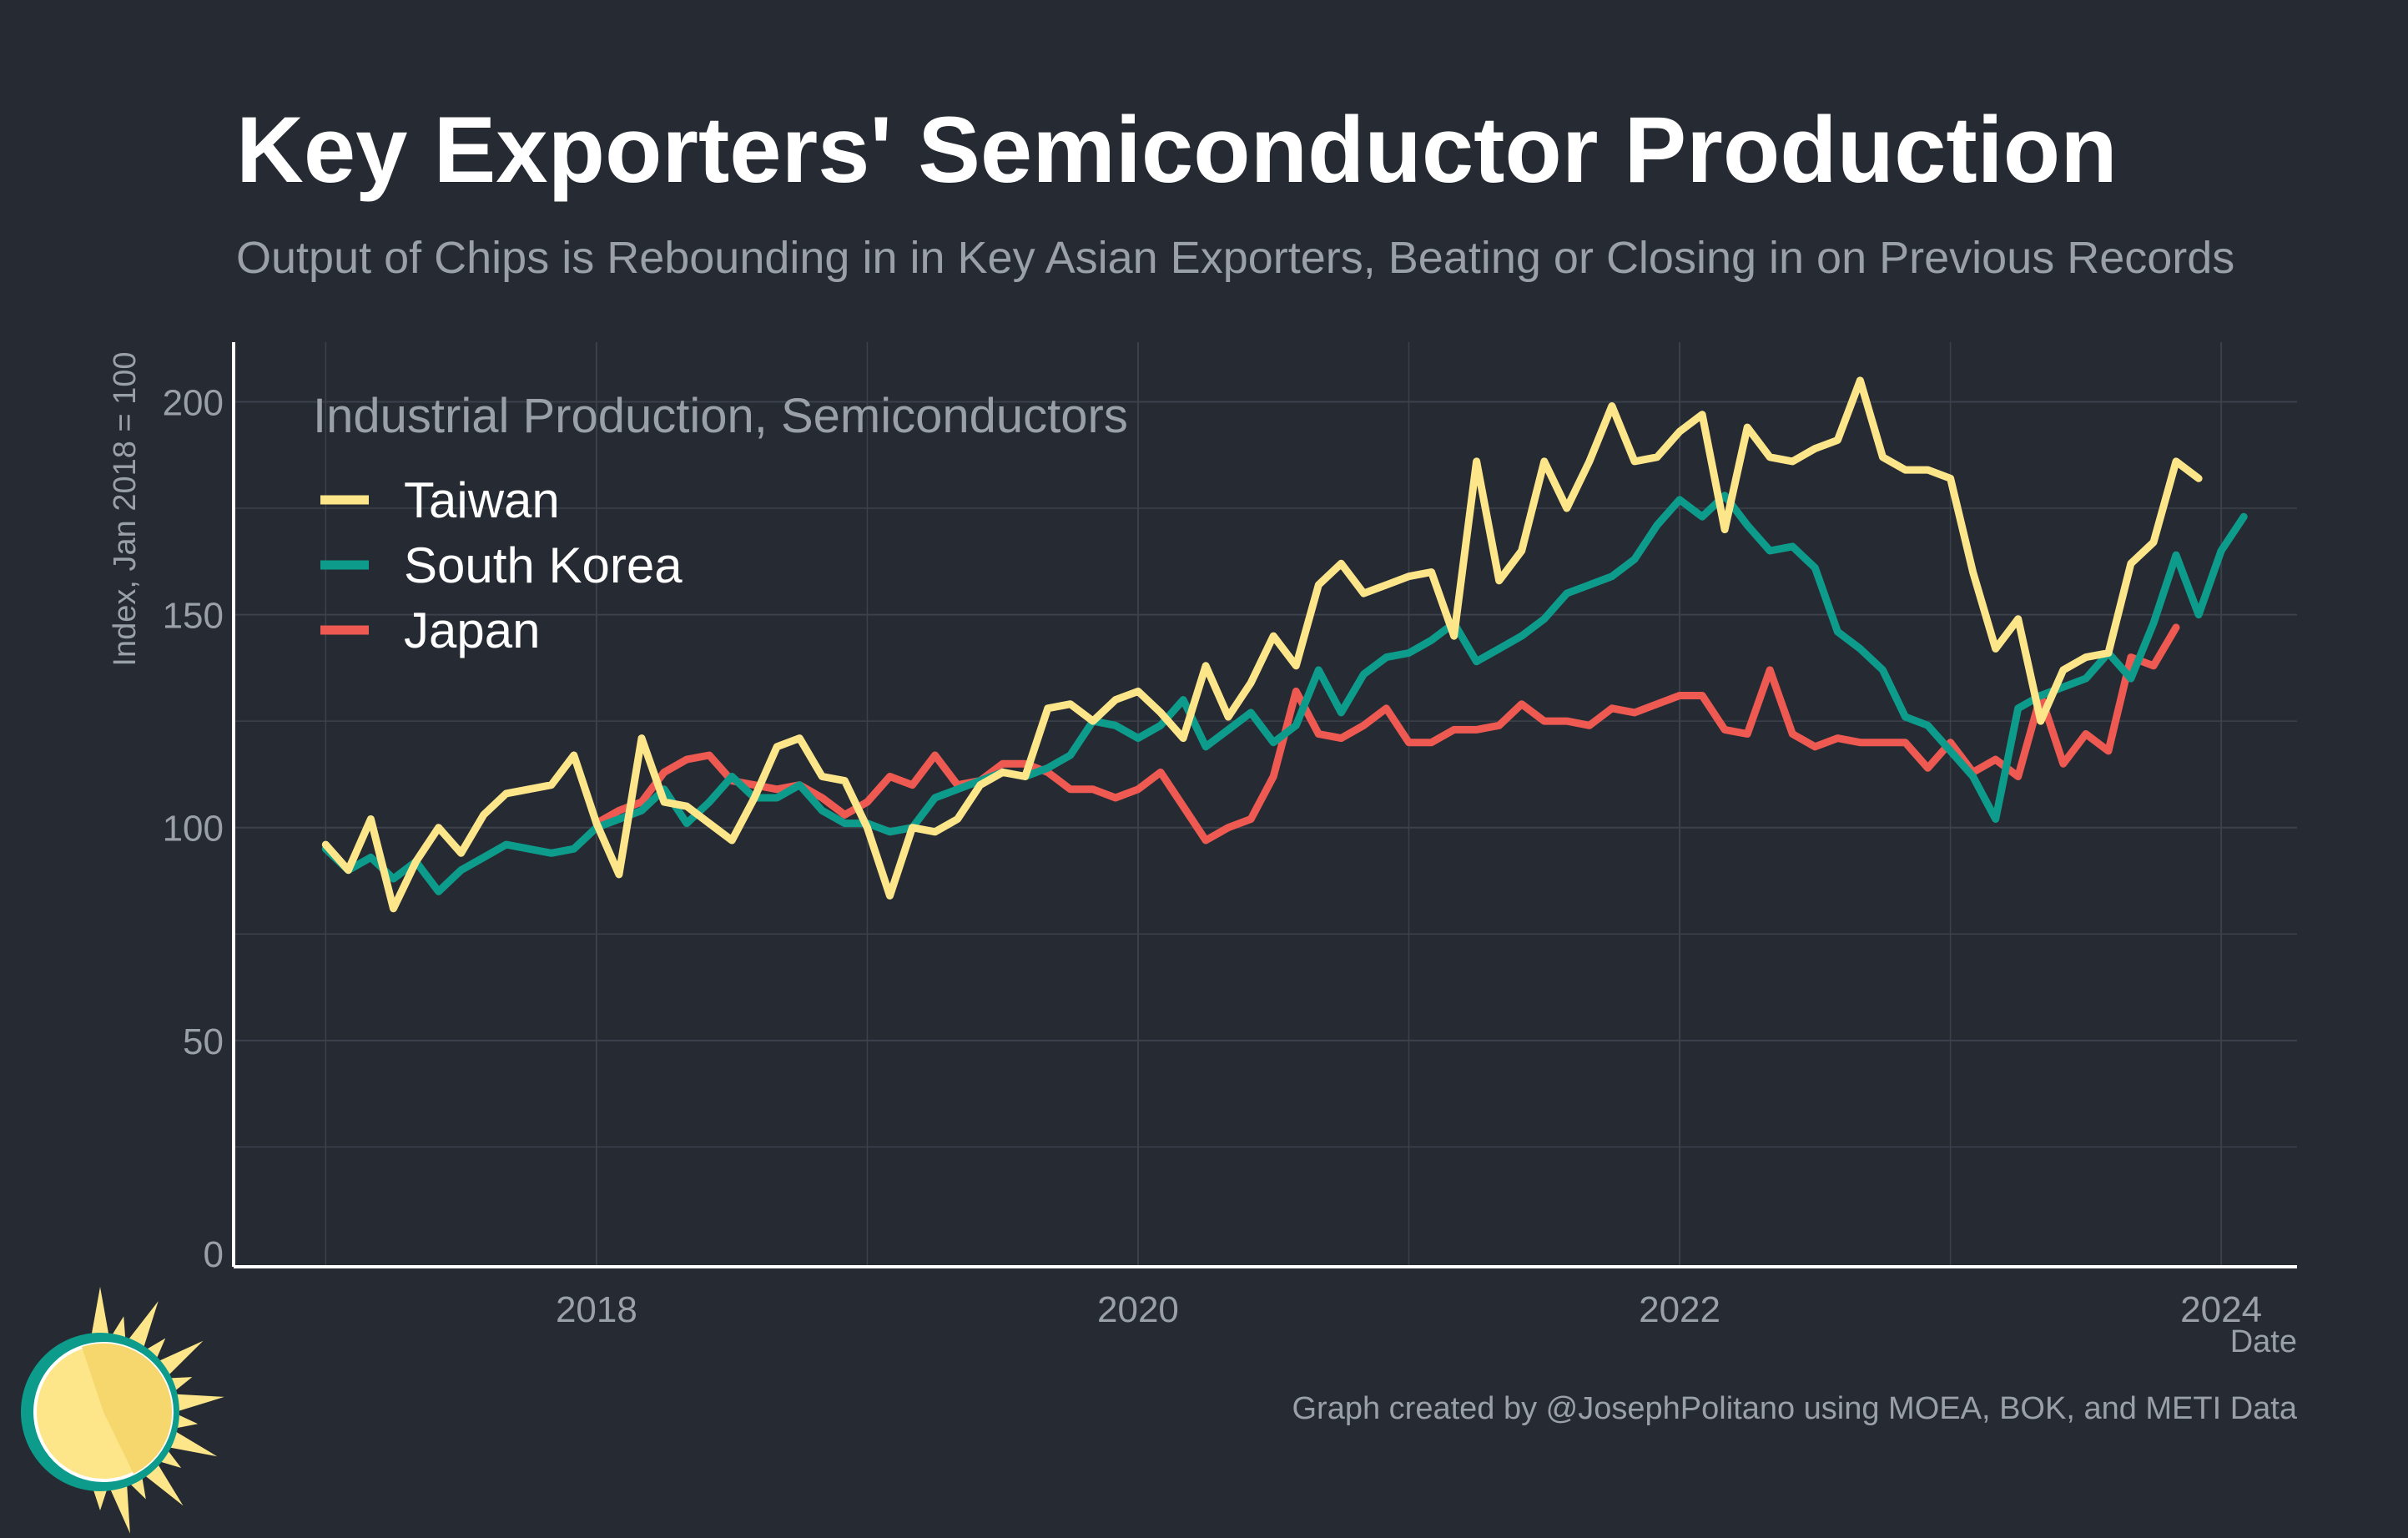  What do you see at coordinates (2221, 1309) in the screenshot?
I see `x-tick-label: 2024` at bounding box center [2221, 1309].